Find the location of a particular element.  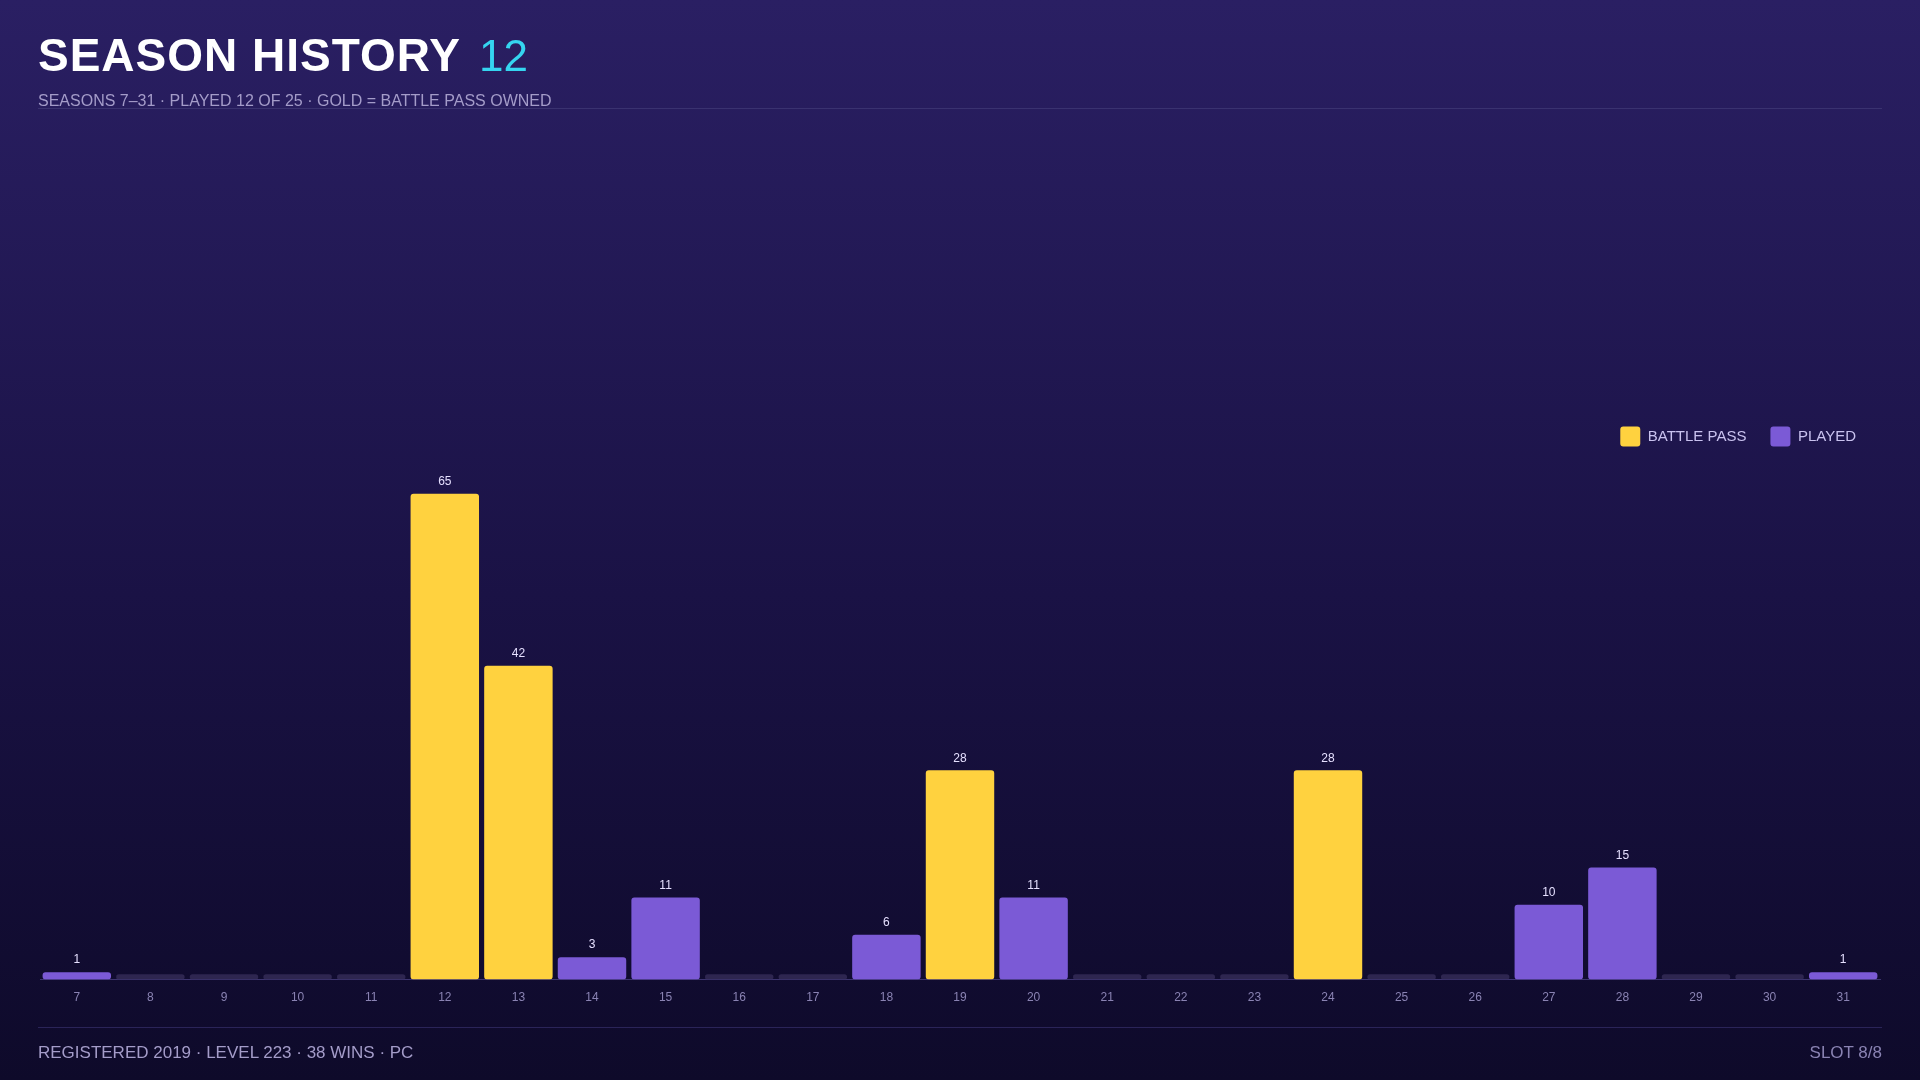

legend-label: BATTLE PASS is located at coordinates (1697, 435).